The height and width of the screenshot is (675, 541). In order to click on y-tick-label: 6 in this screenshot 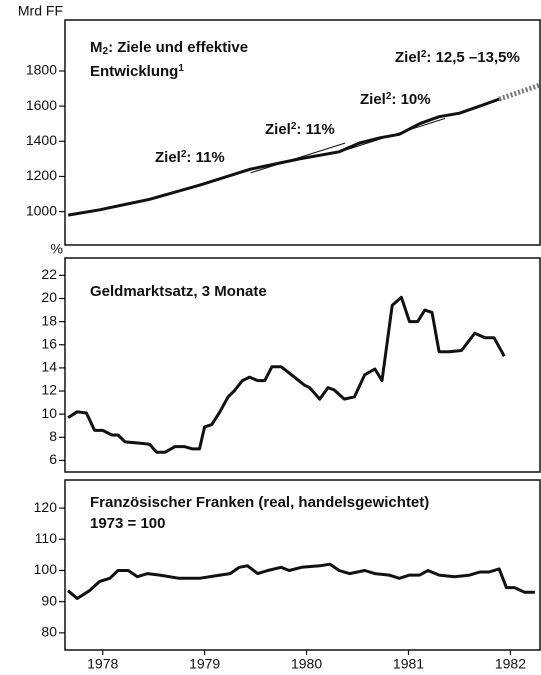, I will do `click(53, 459)`.